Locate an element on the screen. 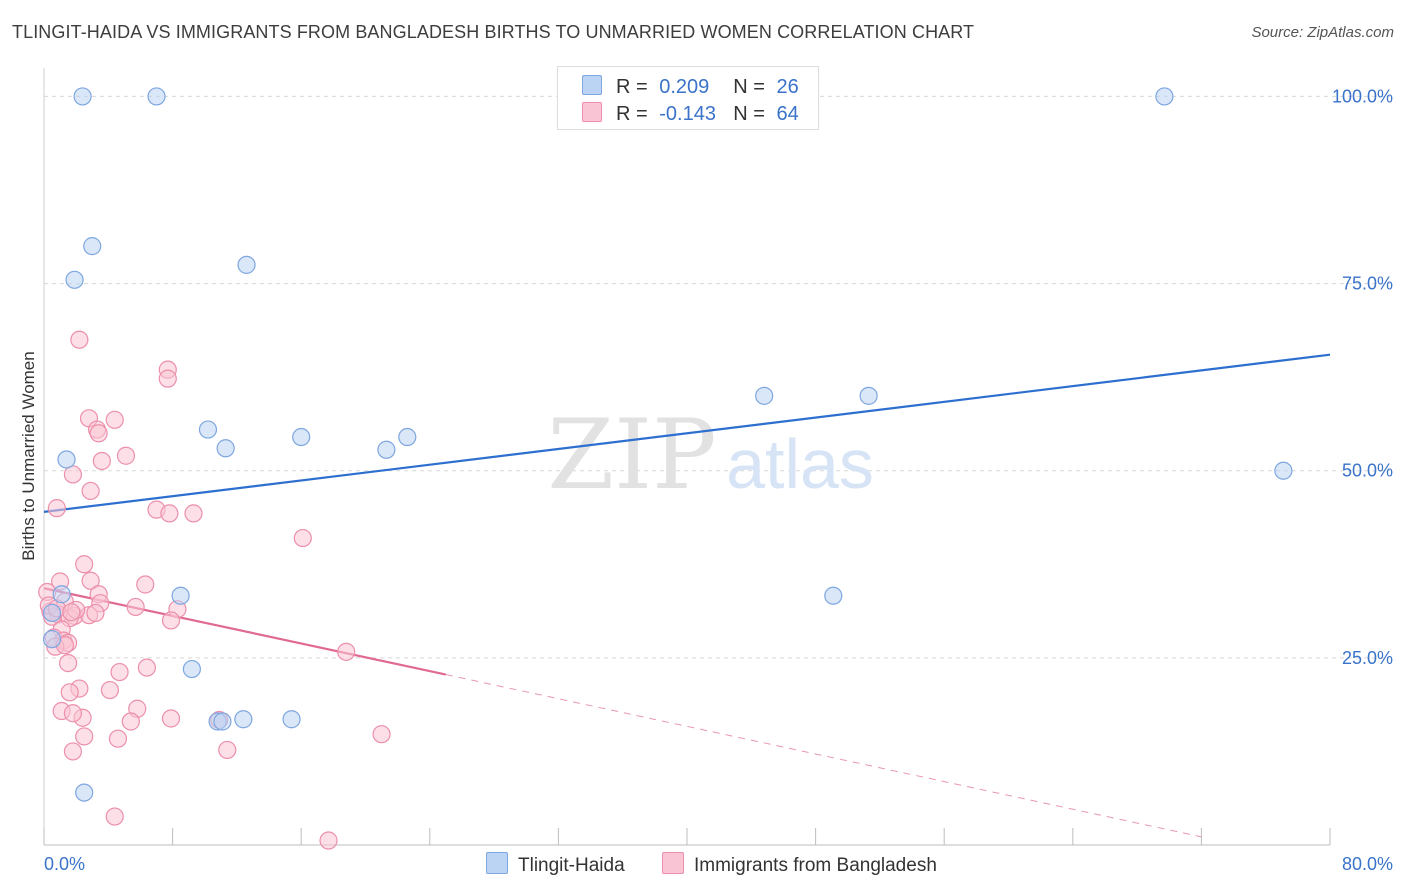 Image resolution: width=1406 pixels, height=892 pixels. source-note: Source: ZipAtlas.com is located at coordinates (1322, 32).